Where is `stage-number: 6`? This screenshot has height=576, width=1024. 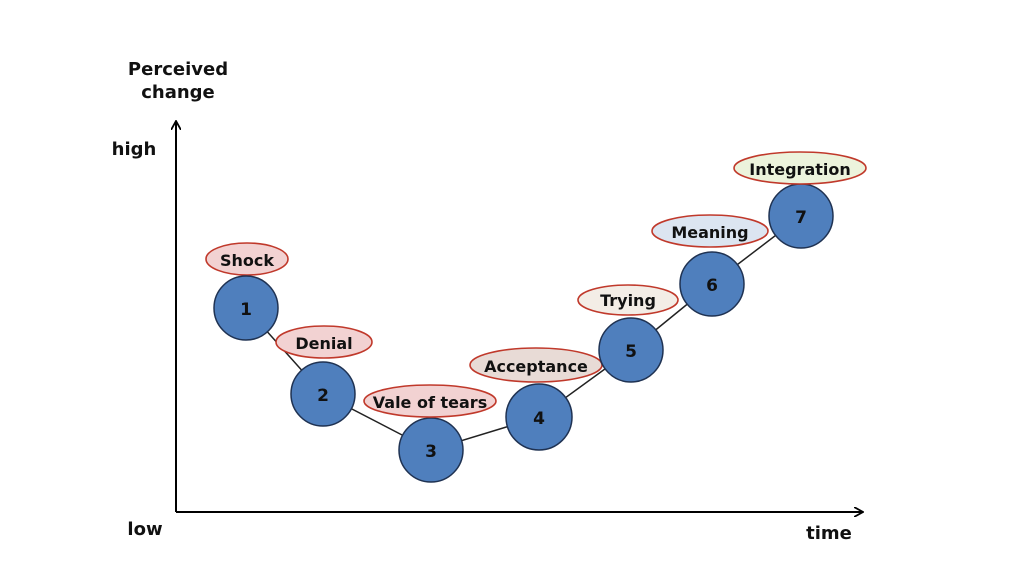 stage-number: 6 is located at coordinates (712, 286).